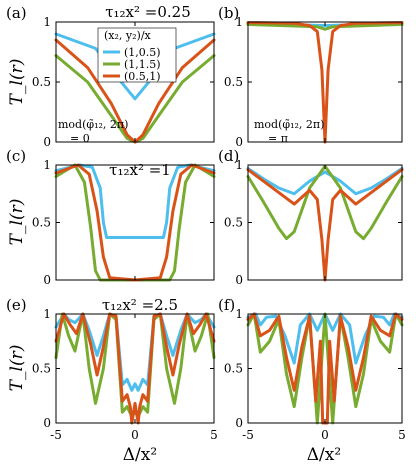 Image resolution: width=416 pixels, height=466 pixels. Describe the element at coordinates (226, 305) in the screenshot. I see `panel-f-label: (f)` at that location.